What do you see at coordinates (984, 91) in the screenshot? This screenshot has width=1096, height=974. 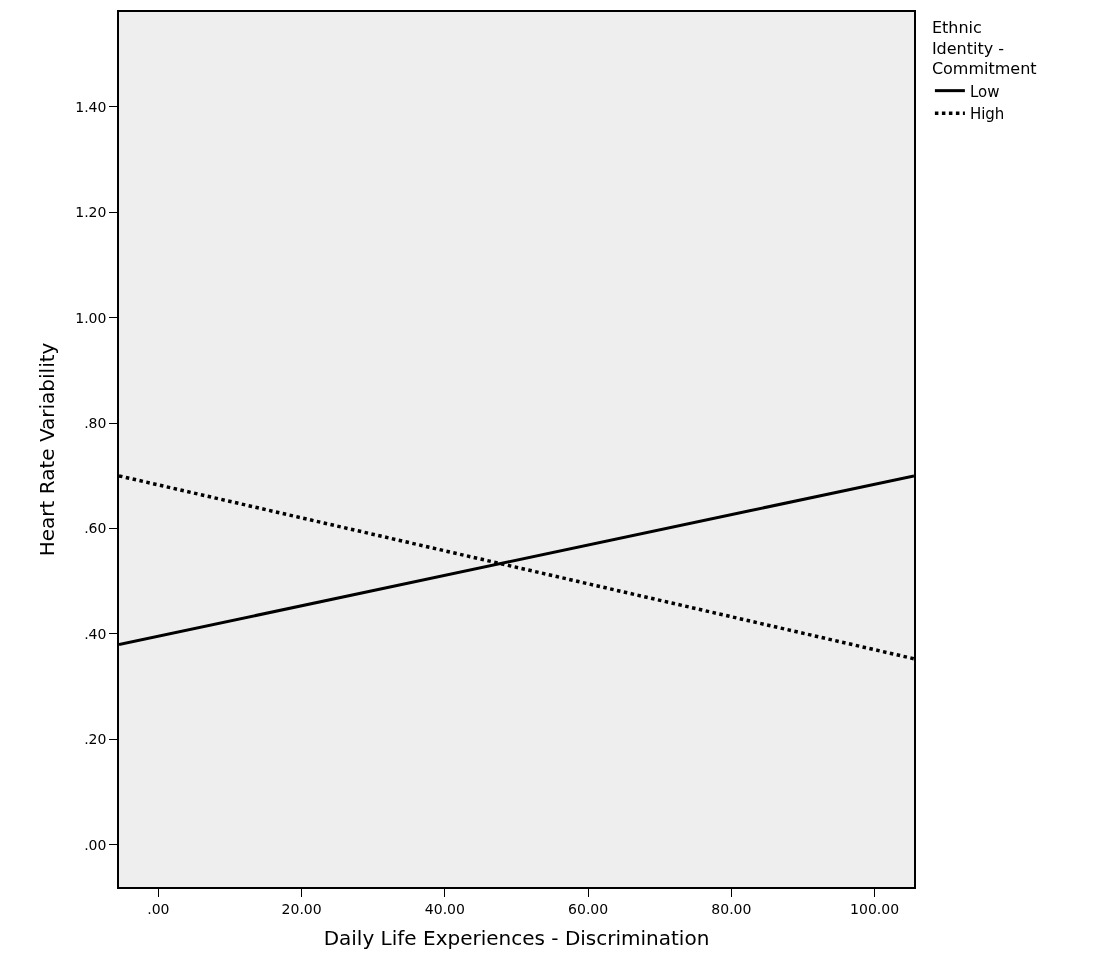 I see `legend-label: Low` at bounding box center [984, 91].